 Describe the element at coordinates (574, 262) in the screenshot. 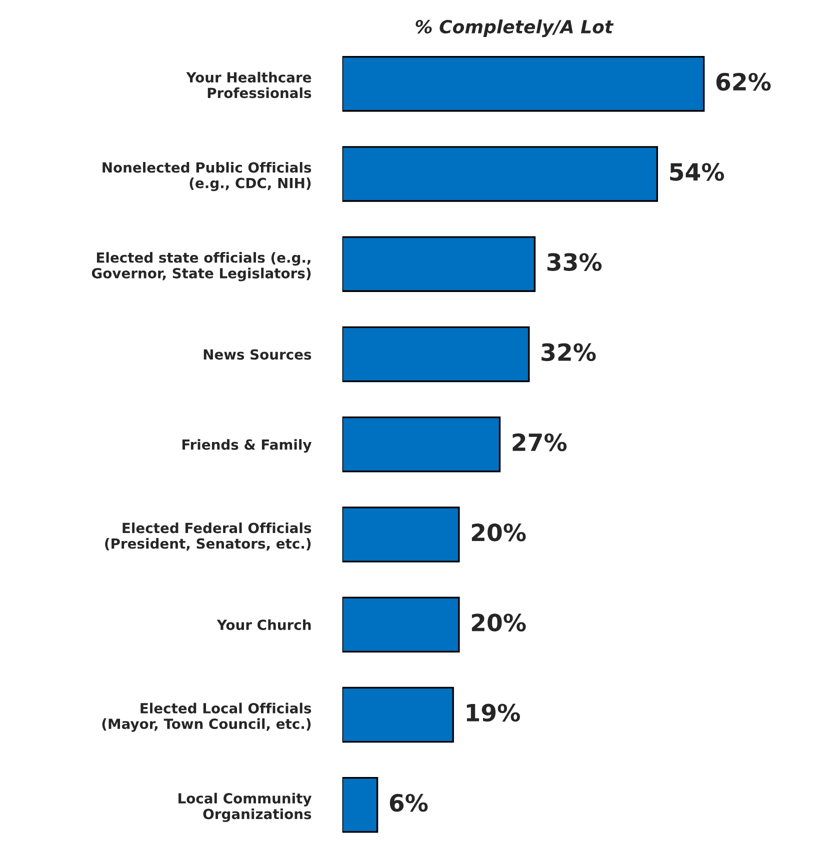

I see `data-label: 33%` at that location.